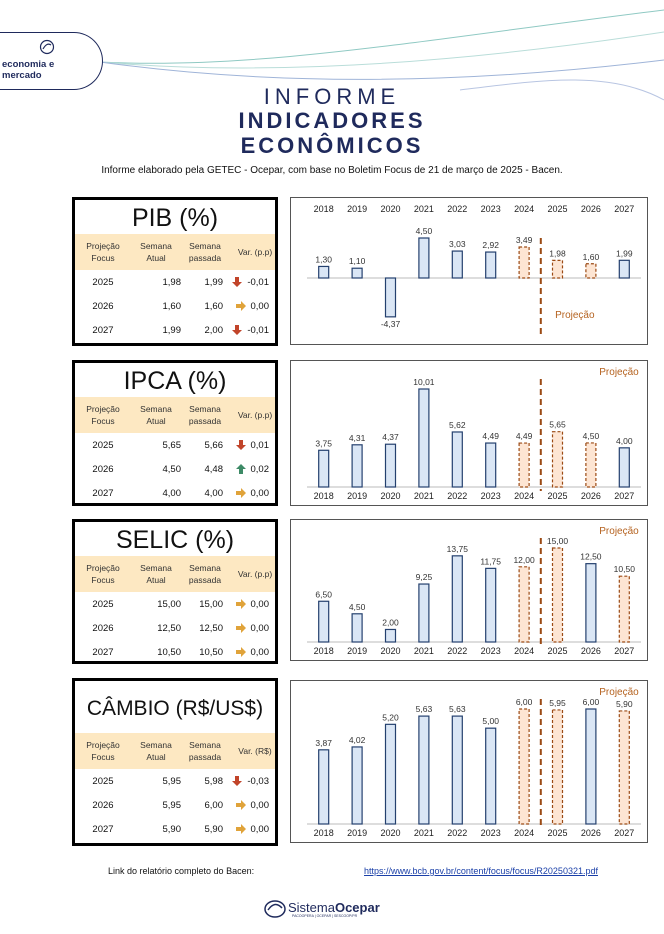 The width and height of the screenshot is (664, 934). I want to click on chart-tick-label: 2027, so click(624, 496).